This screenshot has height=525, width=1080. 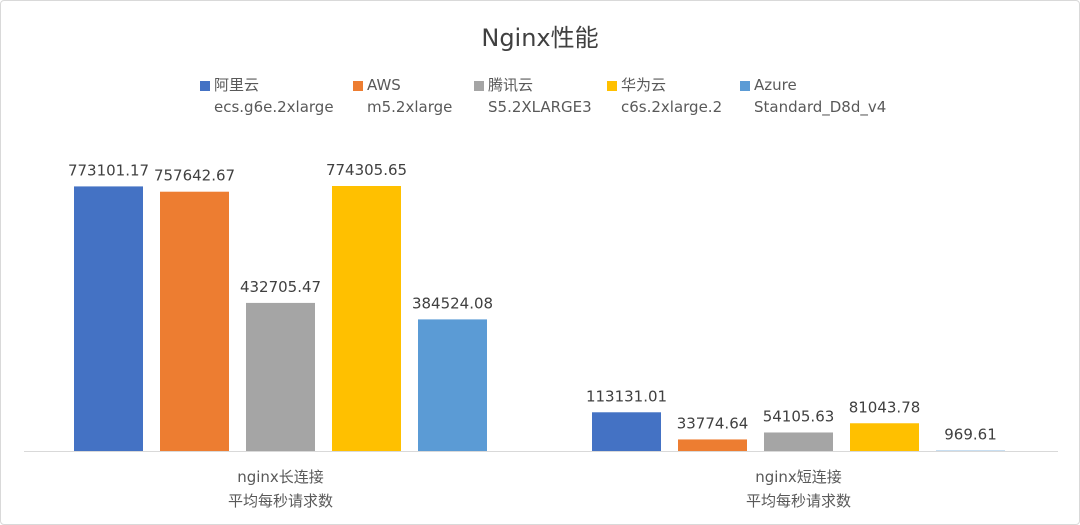 I want to click on legend-label: 阿里云, so click(x=237, y=85).